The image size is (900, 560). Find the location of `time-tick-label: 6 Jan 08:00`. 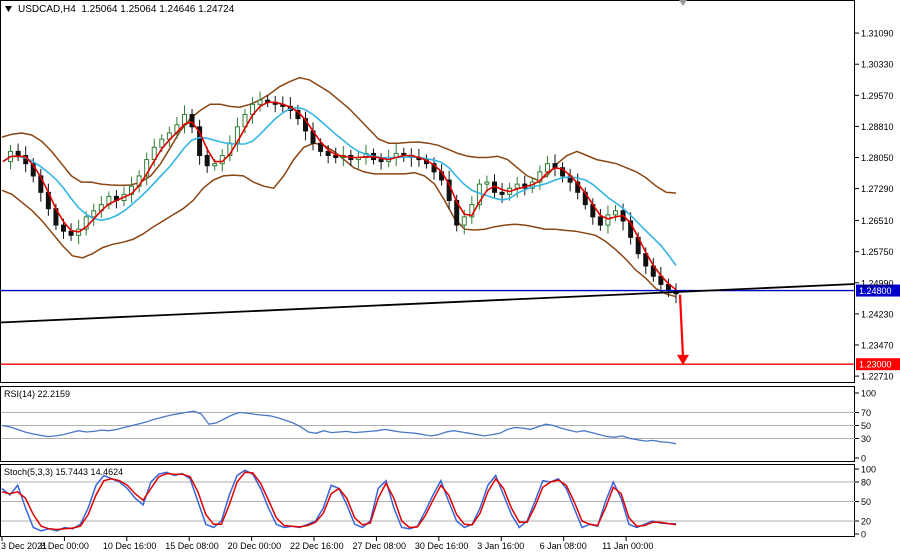

time-tick-label: 6 Jan 08:00 is located at coordinates (563, 546).